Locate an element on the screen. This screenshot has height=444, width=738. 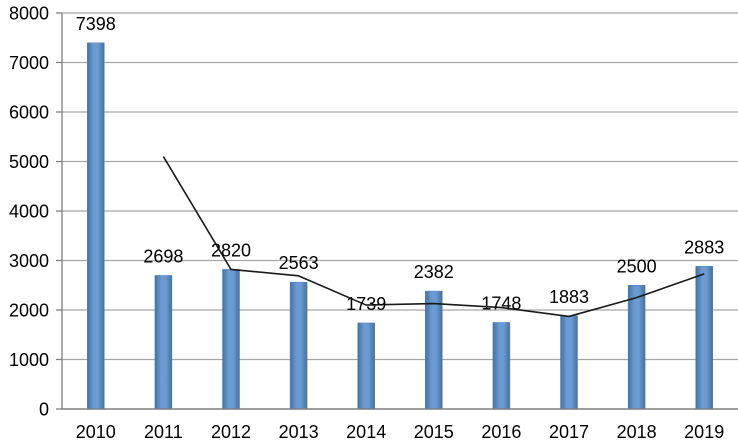
x-tick-label: 2010 is located at coordinates (96, 432).